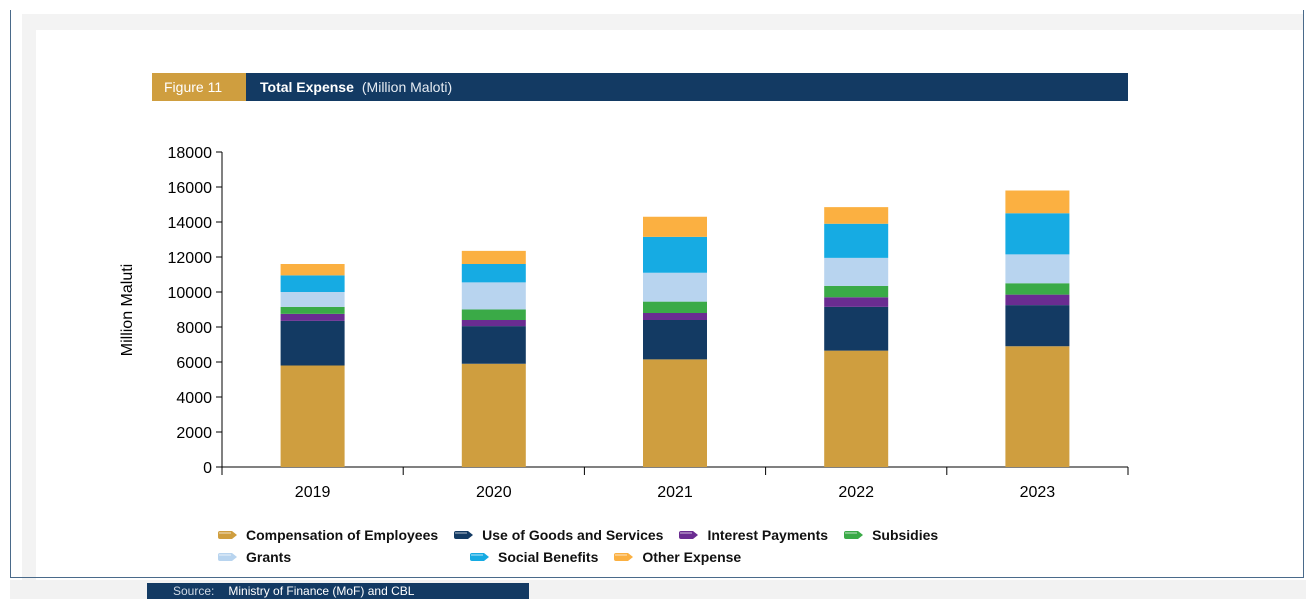  Describe the element at coordinates (342, 535) in the screenshot. I see `legend-label: Compensation of Employees` at that location.